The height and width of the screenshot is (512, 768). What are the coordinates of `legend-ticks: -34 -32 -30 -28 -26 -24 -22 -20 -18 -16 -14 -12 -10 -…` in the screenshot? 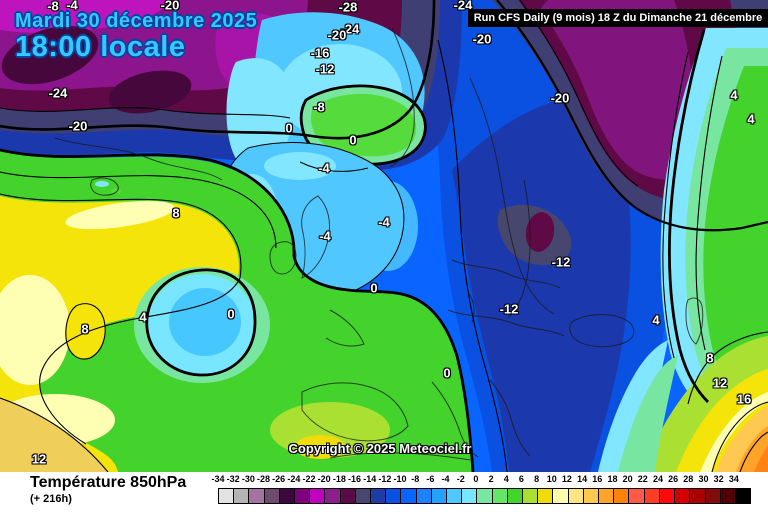 It's located at (480, 480).